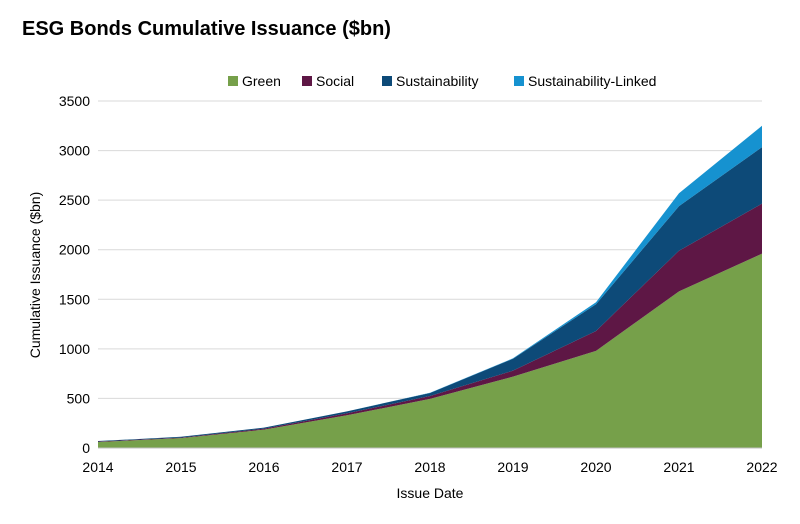 The image size is (800, 524). I want to click on y-tick-label: 3000, so click(74, 151).